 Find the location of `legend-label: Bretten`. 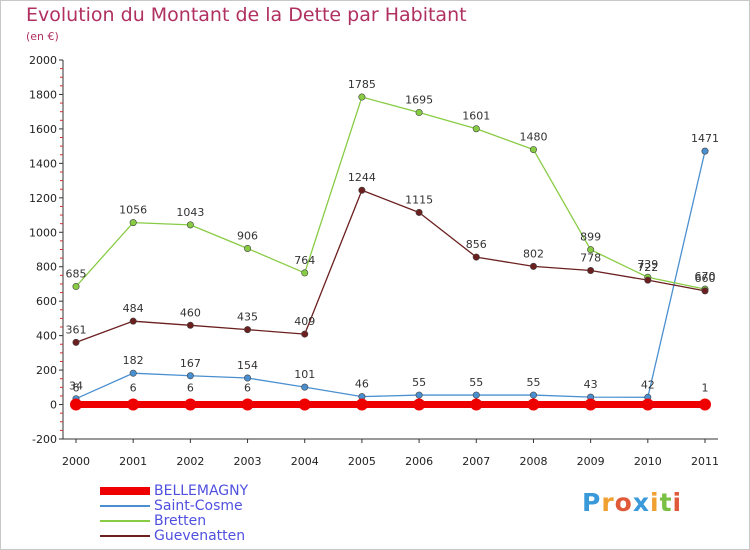

legend-label: Bretten is located at coordinates (180, 521).